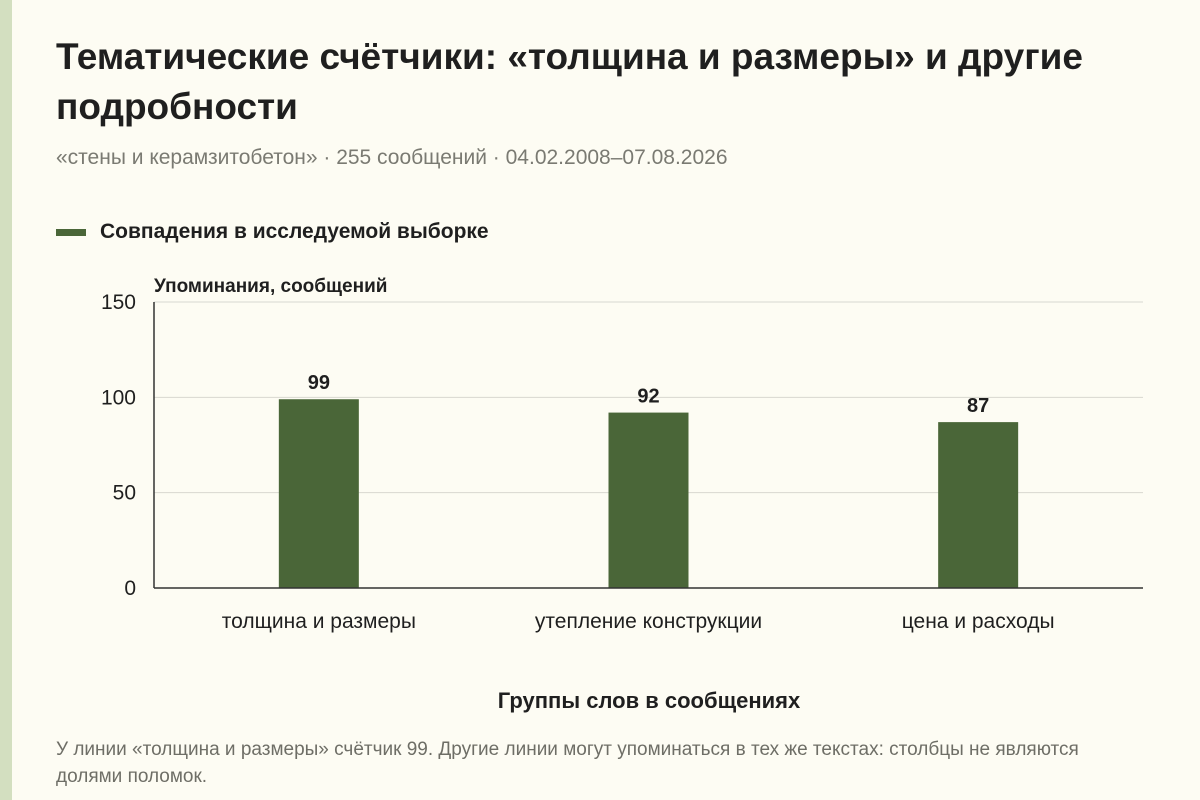  I want to click on y-tick-label: 0, so click(130, 588).